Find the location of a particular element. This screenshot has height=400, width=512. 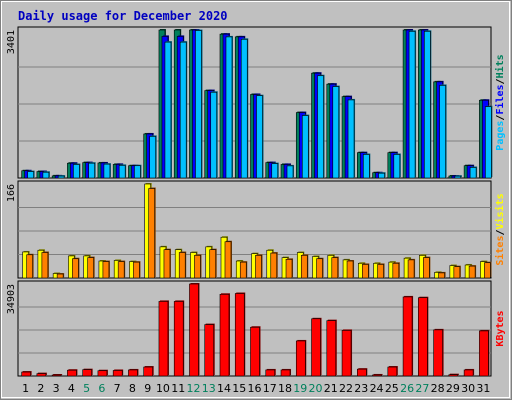

legend-hits-files-pages: Pages/Files/Hits is located at coordinates (500, 102).